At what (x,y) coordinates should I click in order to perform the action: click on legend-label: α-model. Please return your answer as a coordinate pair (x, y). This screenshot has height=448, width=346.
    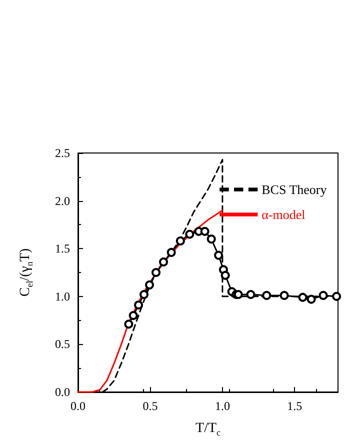
    Looking at the image, I should click on (284, 214).